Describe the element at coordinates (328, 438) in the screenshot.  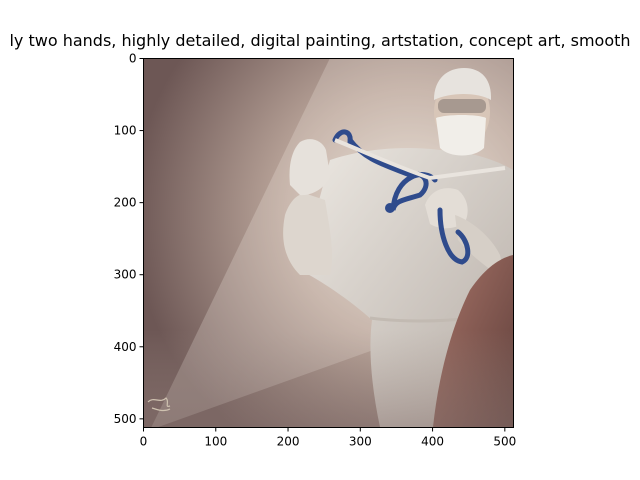
I see `x-axis: 0 100 200 300 400 500` at that location.